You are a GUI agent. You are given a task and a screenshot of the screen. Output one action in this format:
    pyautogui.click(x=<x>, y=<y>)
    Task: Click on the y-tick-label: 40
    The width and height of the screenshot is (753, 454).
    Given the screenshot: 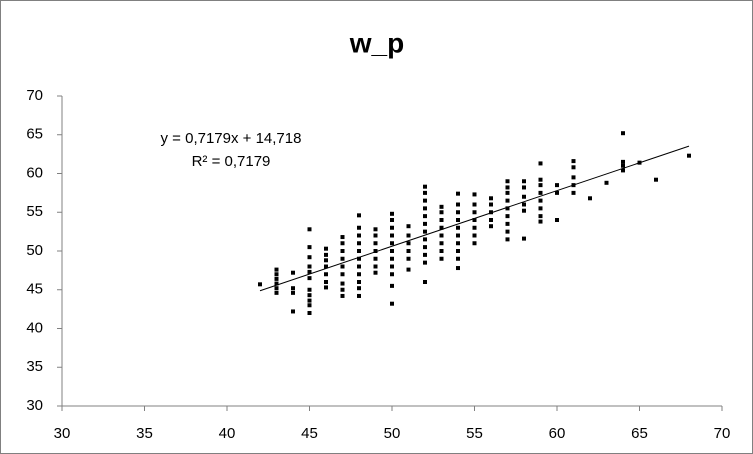 What is the action you would take?
    pyautogui.click(x=34, y=327)
    